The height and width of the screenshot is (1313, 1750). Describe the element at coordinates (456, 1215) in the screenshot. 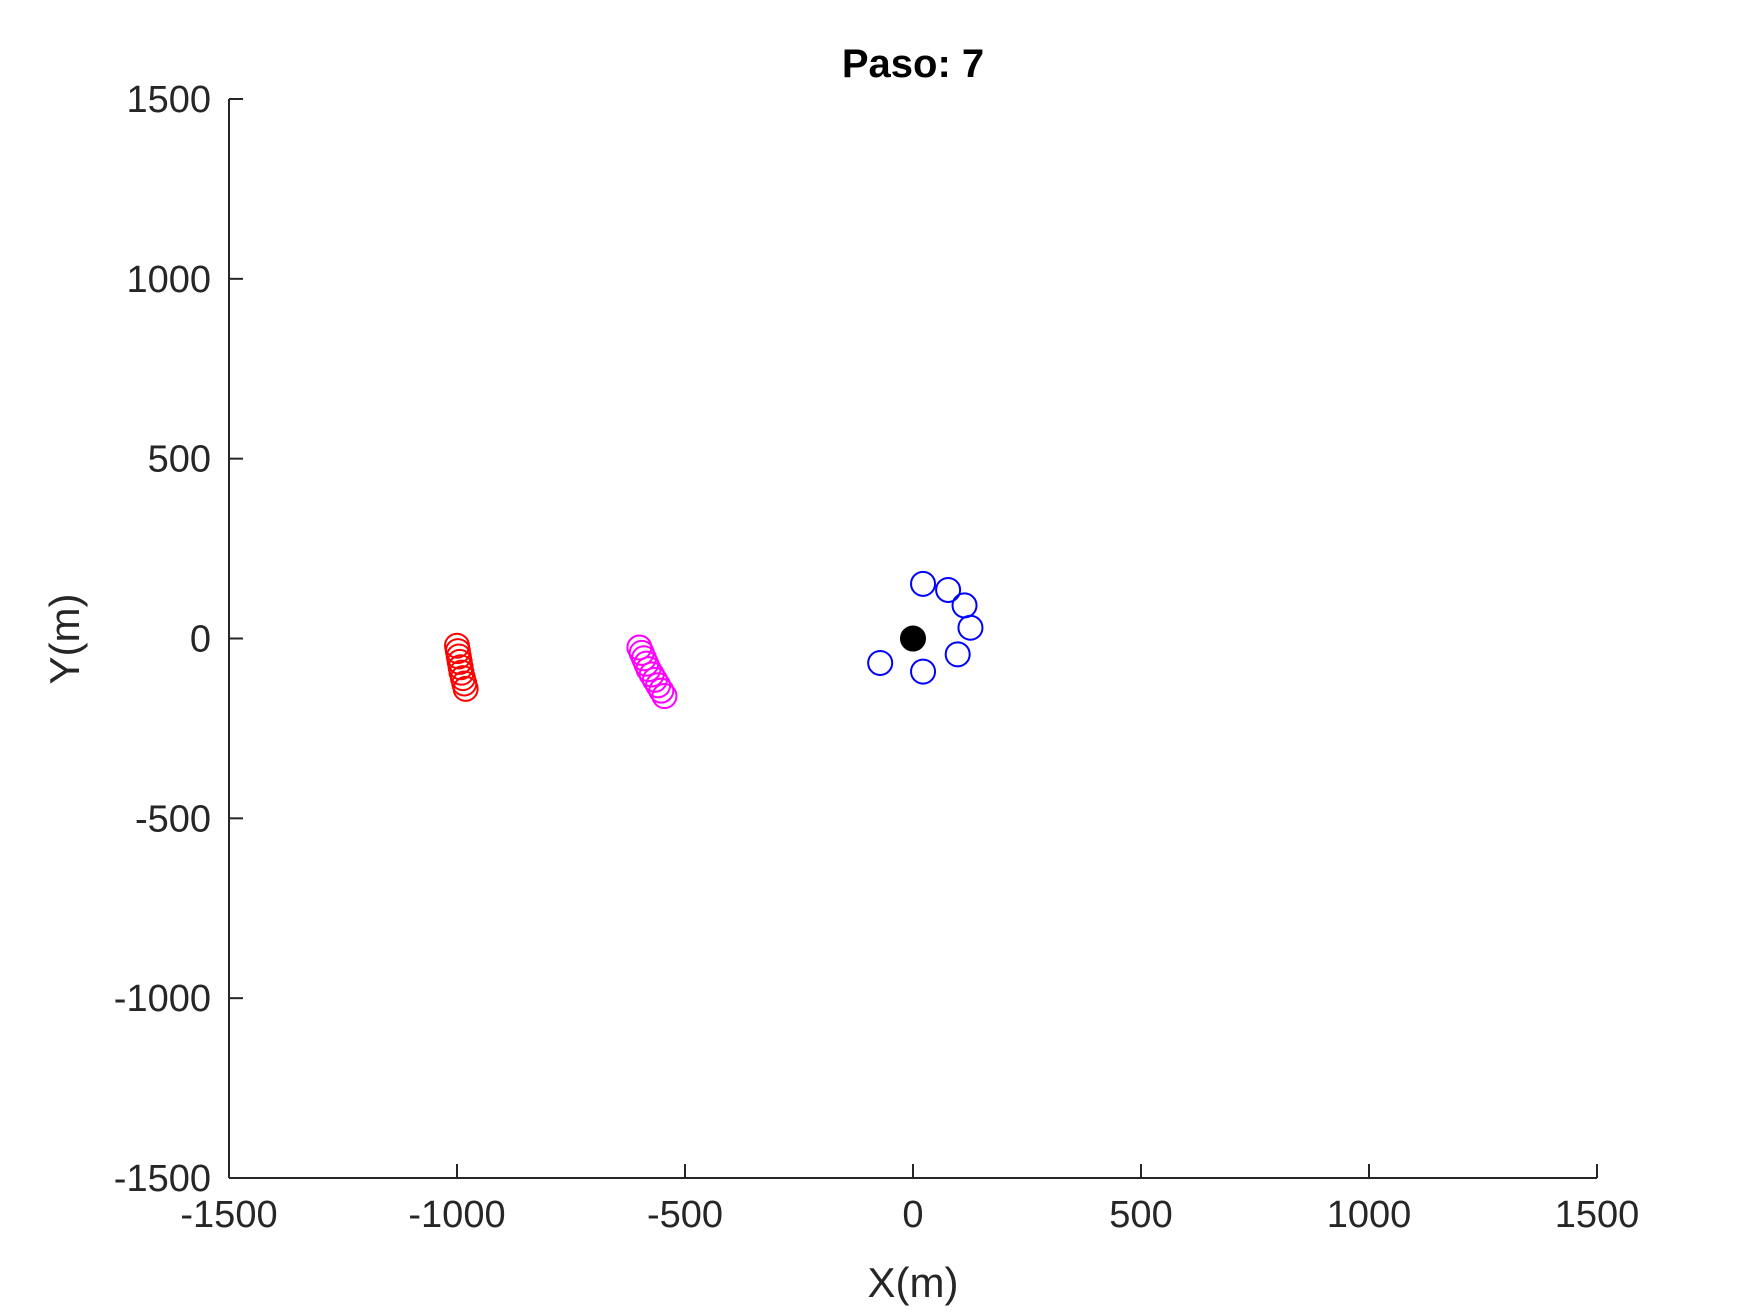

I see `x-tick-label: -1000` at that location.